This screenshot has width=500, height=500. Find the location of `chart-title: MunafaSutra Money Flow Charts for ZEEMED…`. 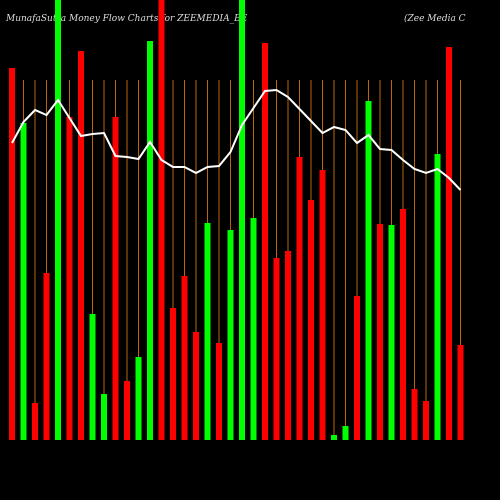

chart-title: MunafaSutra Money Flow Charts for ZEEMED… is located at coordinates (126, 19).